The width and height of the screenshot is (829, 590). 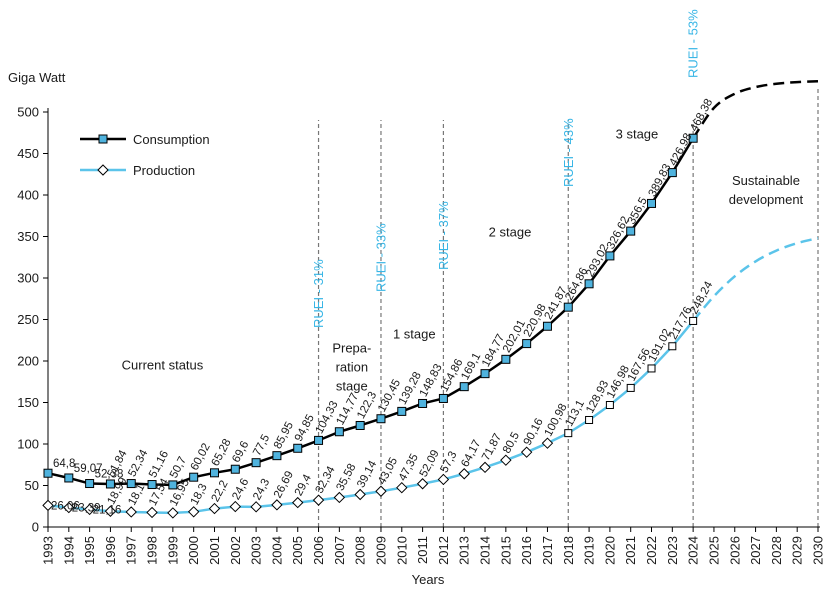 I want to click on x-tick-label: 2003, so click(x=256, y=550).